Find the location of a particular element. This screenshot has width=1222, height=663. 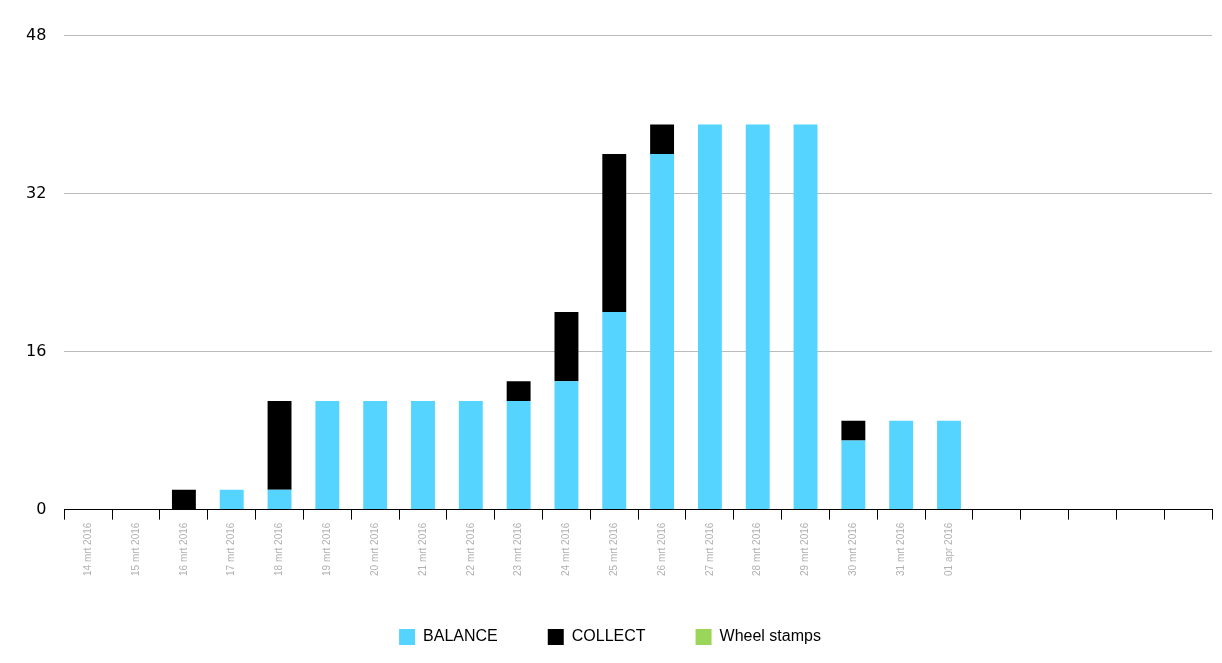

x-tick-label: 24 mrt 2016 is located at coordinates (566, 549).